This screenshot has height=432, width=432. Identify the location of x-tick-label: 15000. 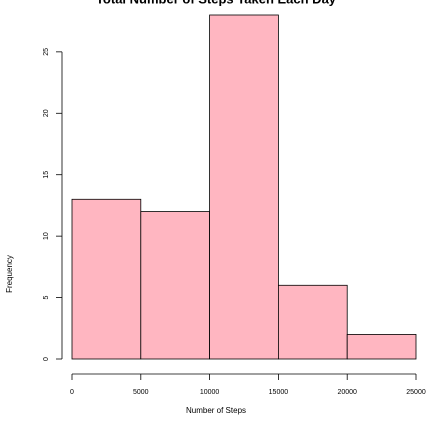
(279, 392).